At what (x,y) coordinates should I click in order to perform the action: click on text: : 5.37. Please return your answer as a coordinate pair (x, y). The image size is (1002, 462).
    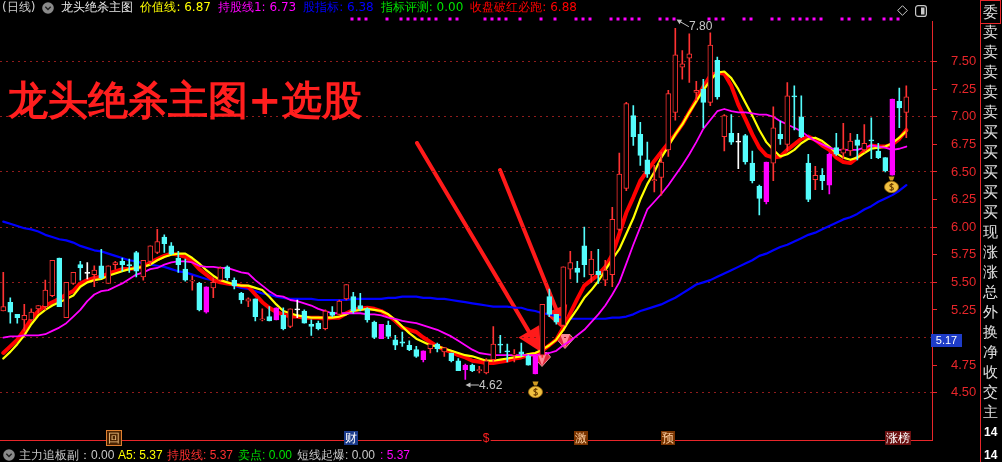
    Looking at the image, I should click on (395, 455).